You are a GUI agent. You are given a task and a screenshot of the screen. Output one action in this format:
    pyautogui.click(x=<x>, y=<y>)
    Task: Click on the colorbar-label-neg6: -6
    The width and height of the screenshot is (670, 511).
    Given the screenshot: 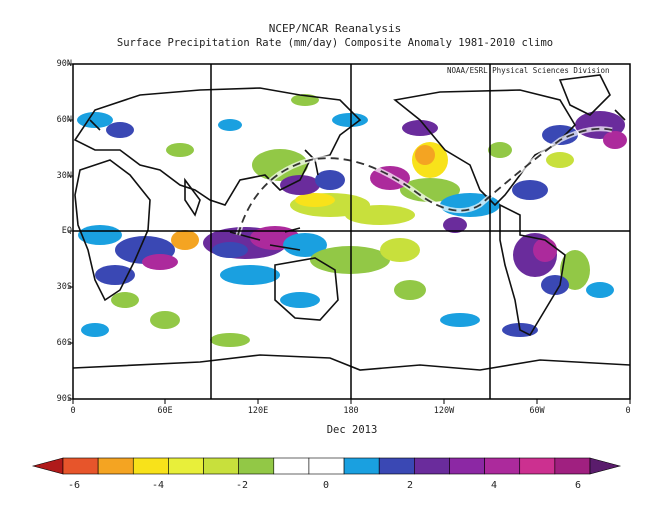 What is the action you would take?
    pyautogui.click(x=74, y=485)
    